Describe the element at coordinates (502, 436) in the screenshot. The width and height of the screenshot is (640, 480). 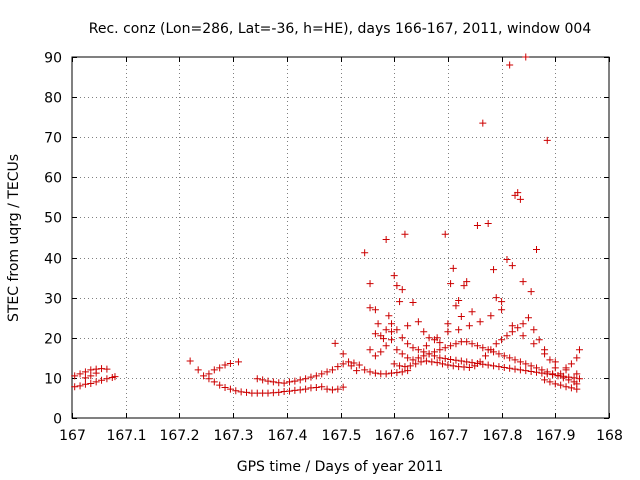
I see `x-tick-label: 167.8` at that location.